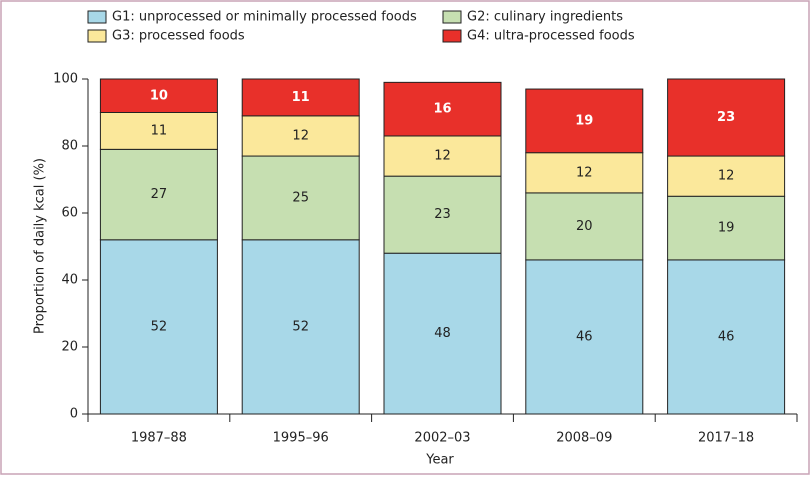 The image size is (810, 479). I want to click on value-label: 27, so click(159, 194).